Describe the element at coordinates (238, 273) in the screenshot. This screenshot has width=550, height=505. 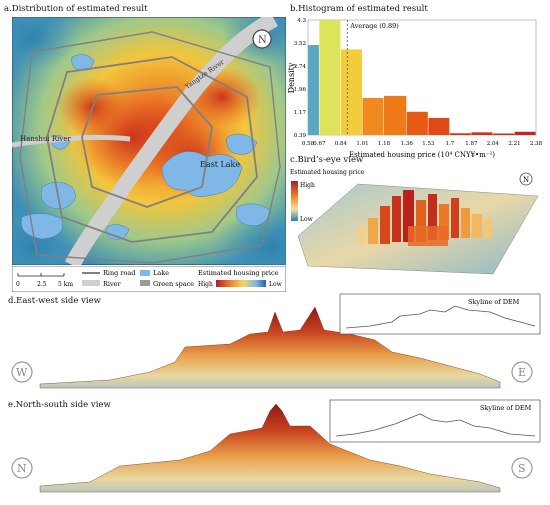
I see `legend-price-title: Estimated housing price` at that location.